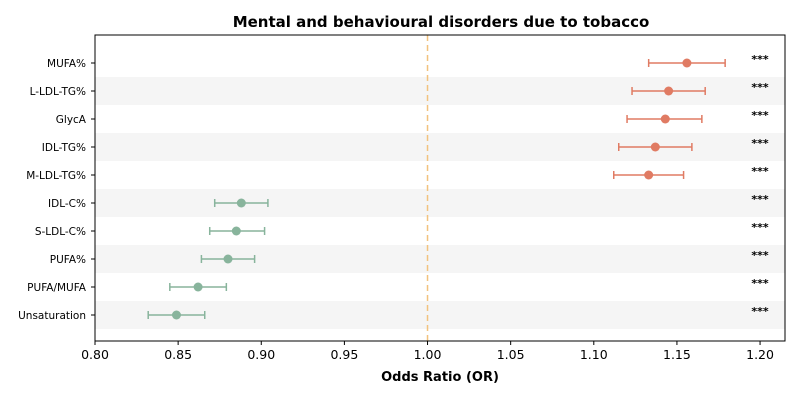 The height and width of the screenshot is (400, 800). What do you see at coordinates (402, 229) in the screenshot?
I see `row-s-ldl-c-: S-LDL-C% ***` at bounding box center [402, 229].